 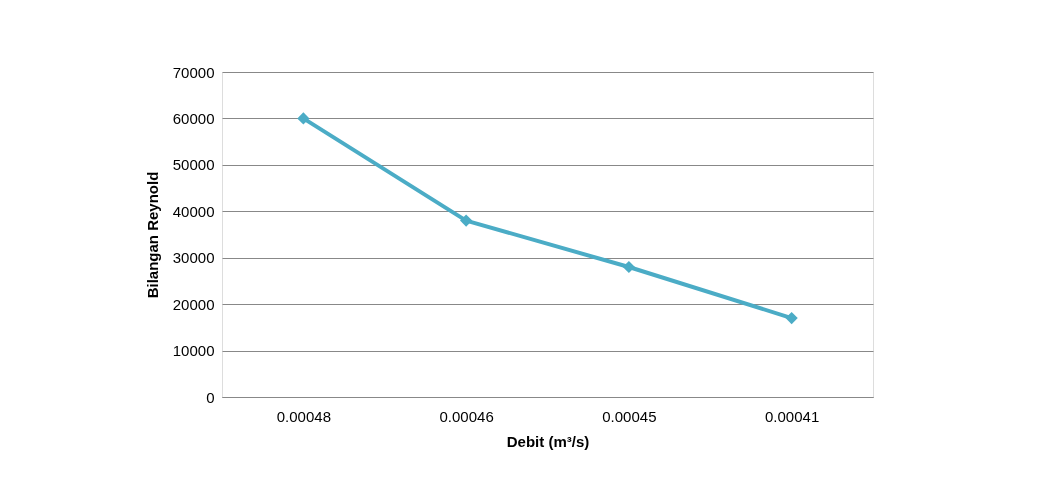 I want to click on y-tick-label: 30000, so click(x=193, y=258).